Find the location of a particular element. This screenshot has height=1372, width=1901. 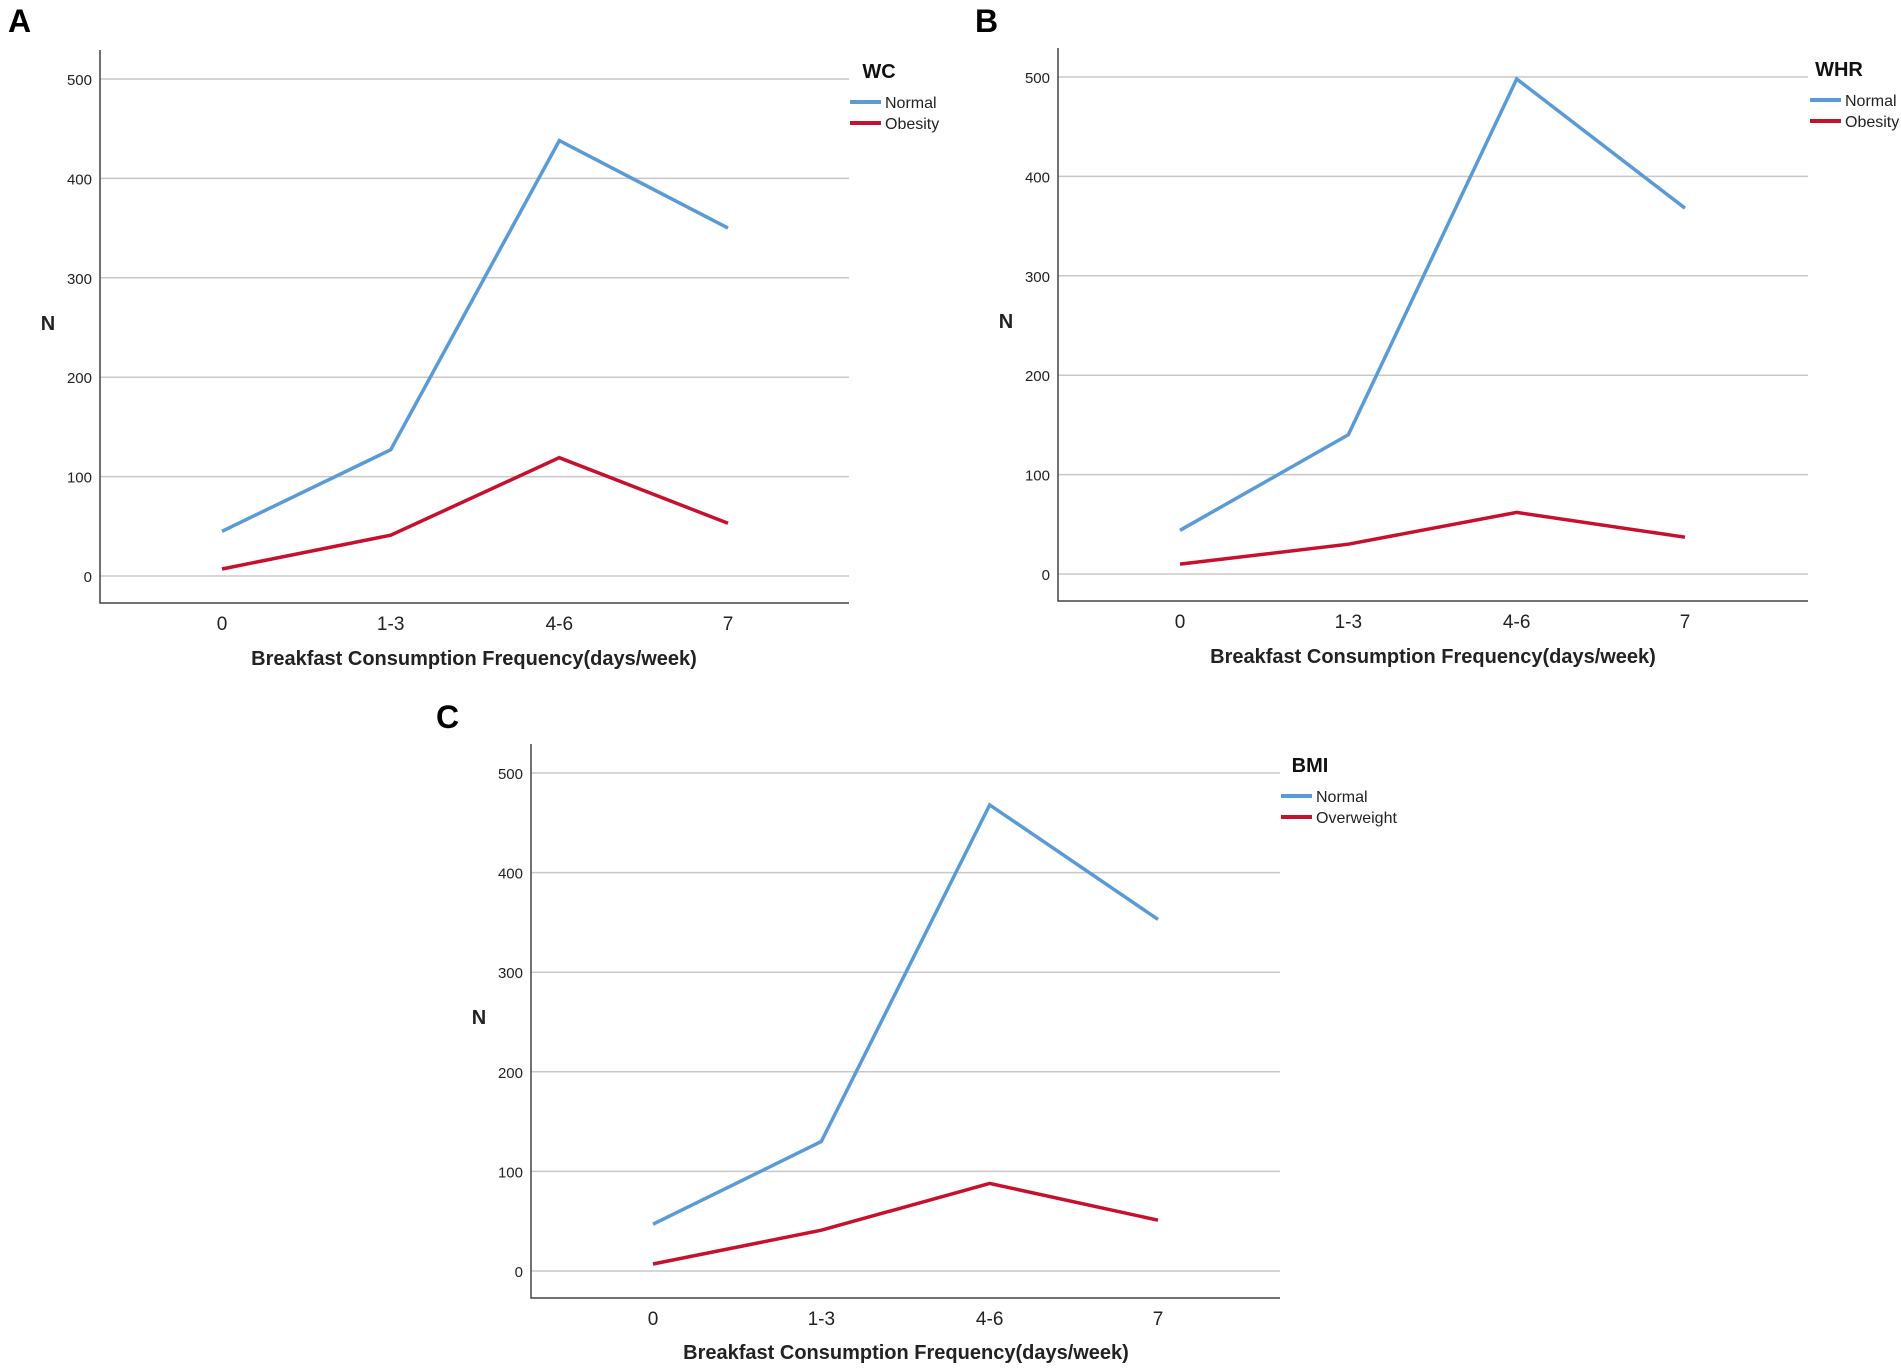

panel-letter: A is located at coordinates (19, 21).